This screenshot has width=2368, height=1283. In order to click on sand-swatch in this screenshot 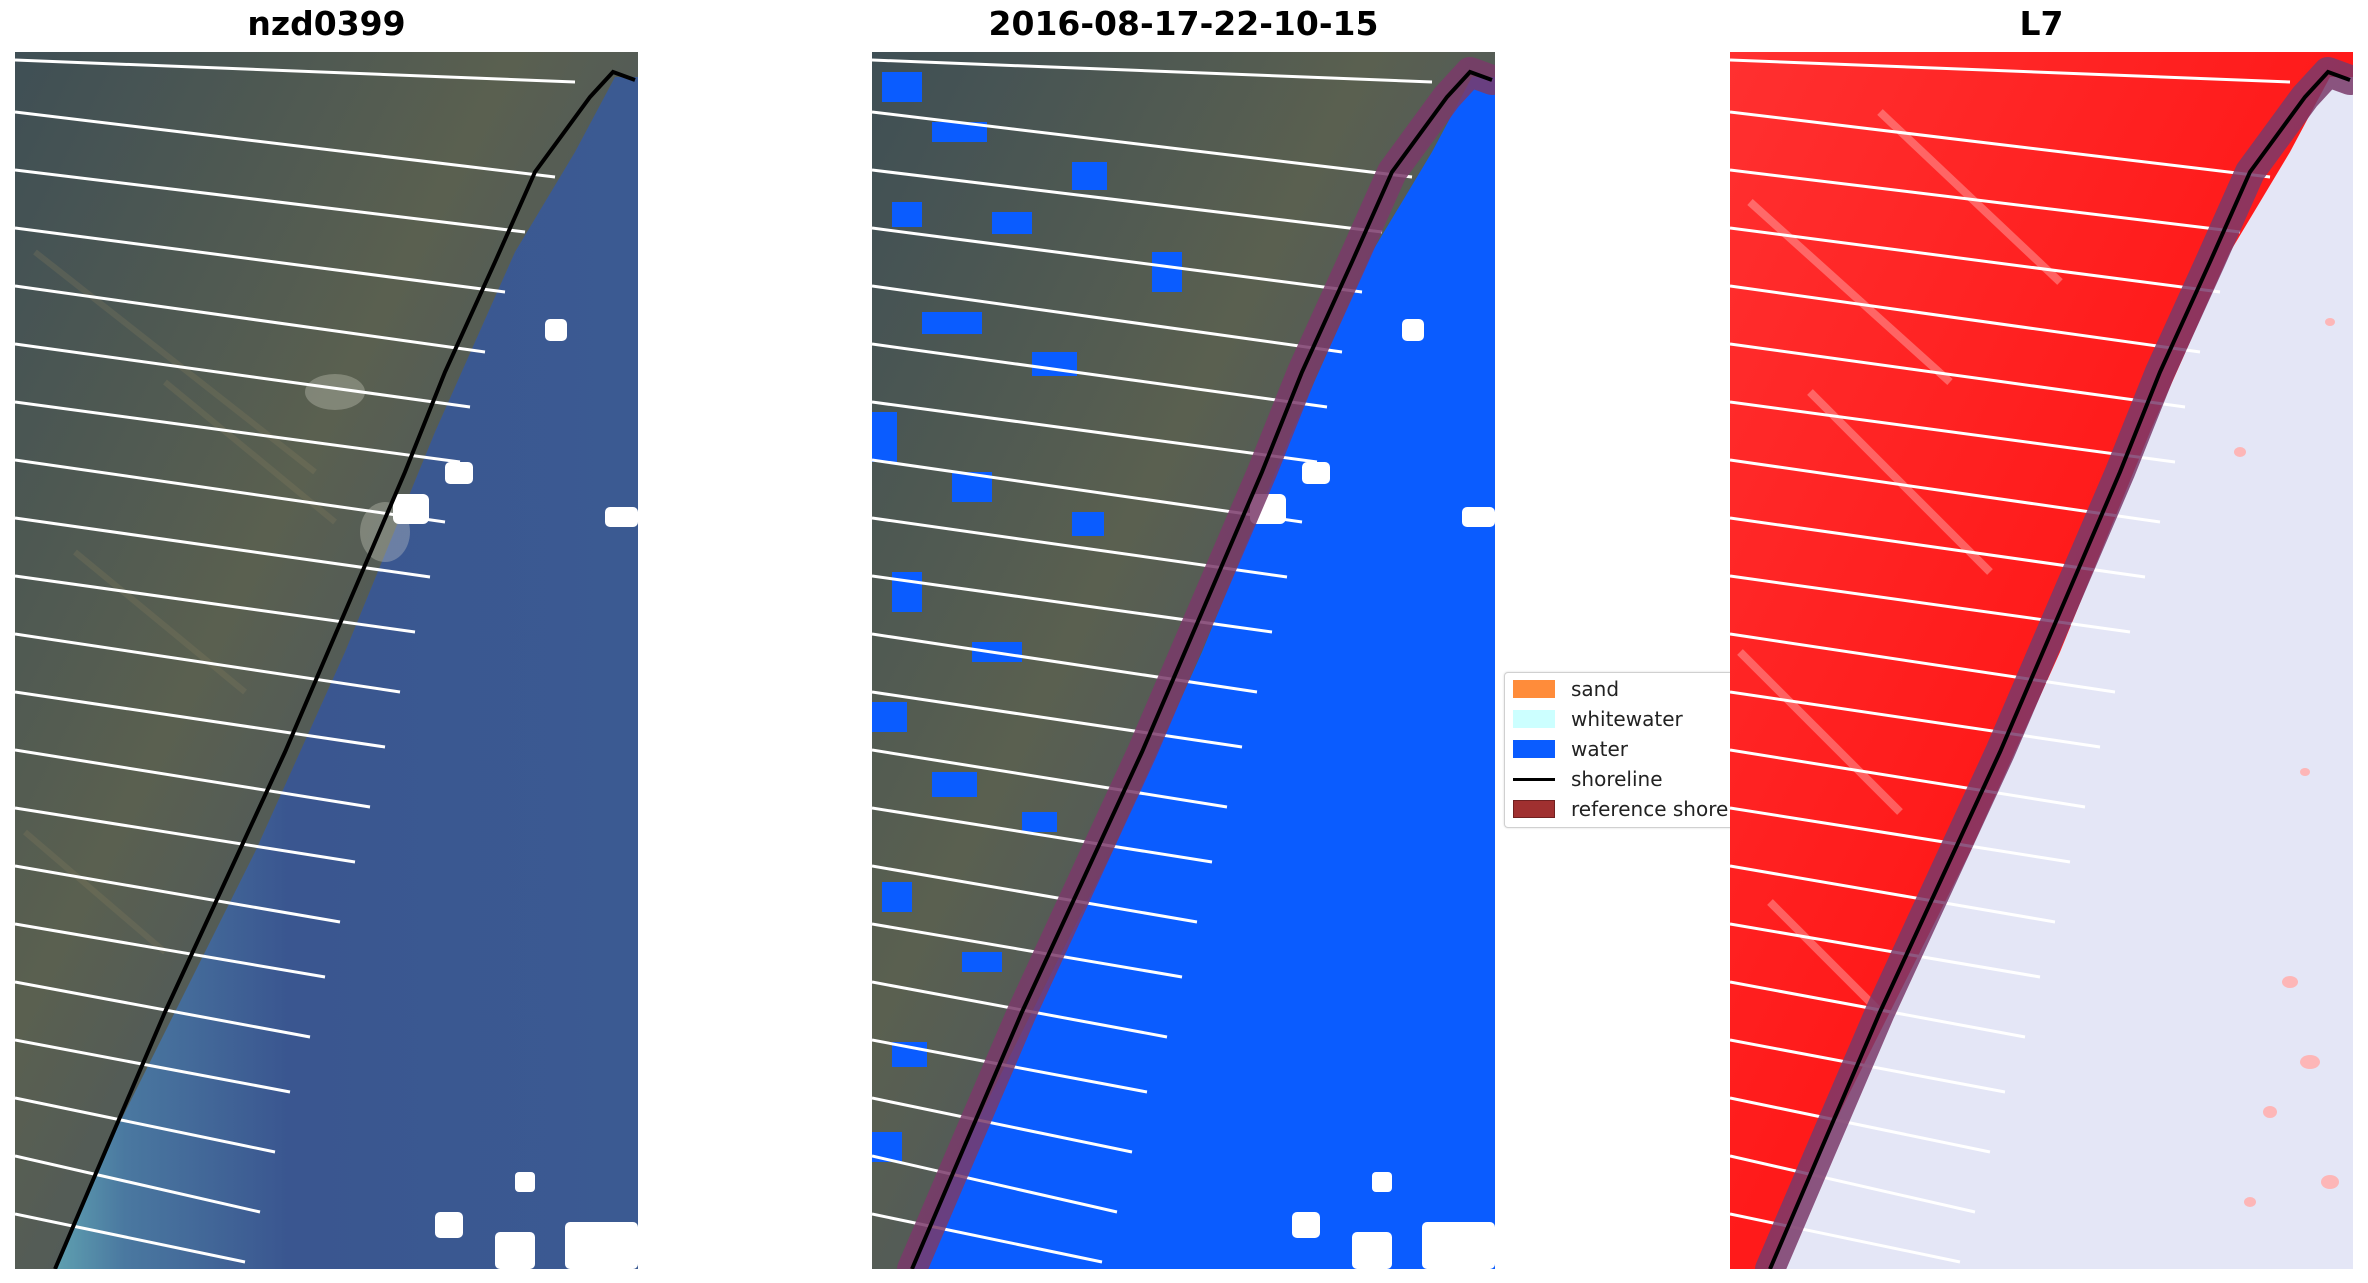, I will do `click(1534, 689)`.